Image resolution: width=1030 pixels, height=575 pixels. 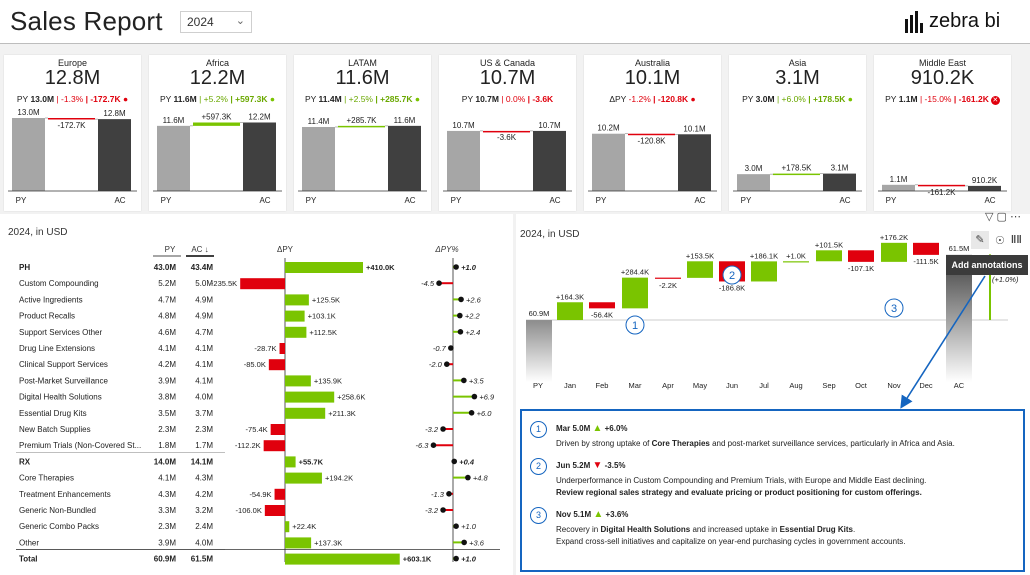 What do you see at coordinates (405, 120) in the screenshot?
I see `ac-bar-label: 11.6M` at bounding box center [405, 120].